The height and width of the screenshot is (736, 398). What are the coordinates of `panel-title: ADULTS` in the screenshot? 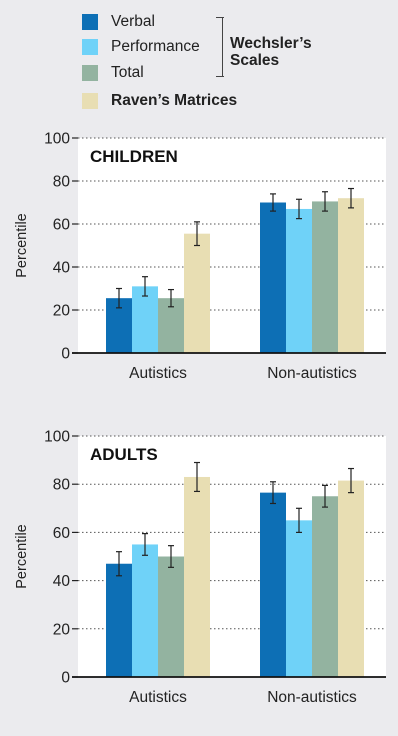 It's located at (124, 454).